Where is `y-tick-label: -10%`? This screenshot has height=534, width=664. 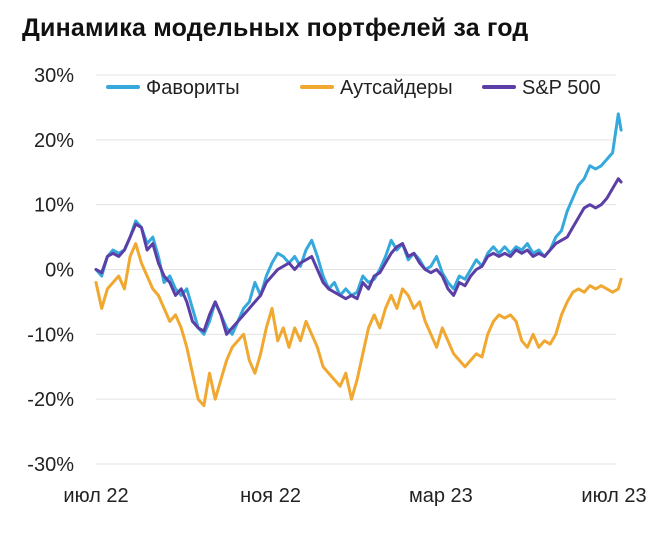 y-tick-label: -10% is located at coordinates (50, 335).